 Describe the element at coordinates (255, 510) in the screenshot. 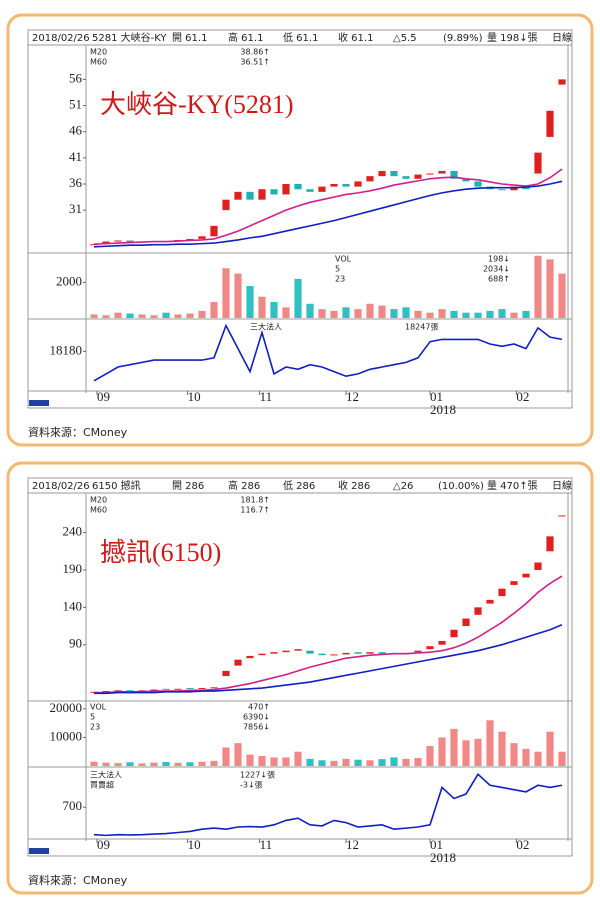

I see `legend-value: 116.7↑` at that location.